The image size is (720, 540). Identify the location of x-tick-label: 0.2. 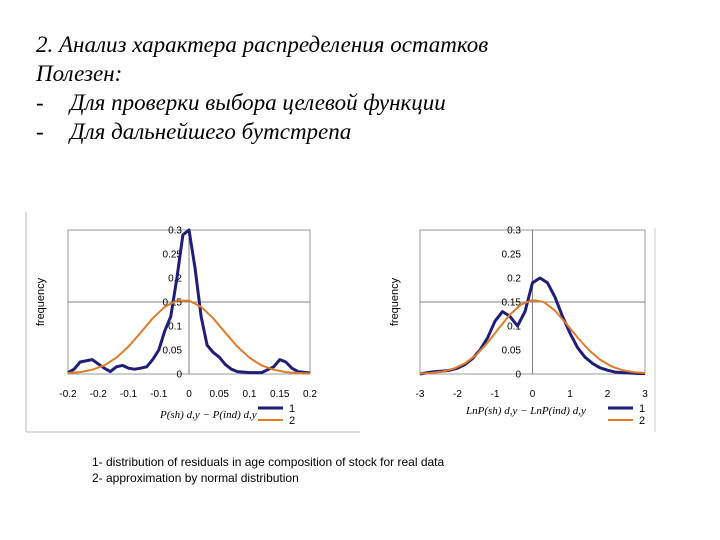
(310, 394).